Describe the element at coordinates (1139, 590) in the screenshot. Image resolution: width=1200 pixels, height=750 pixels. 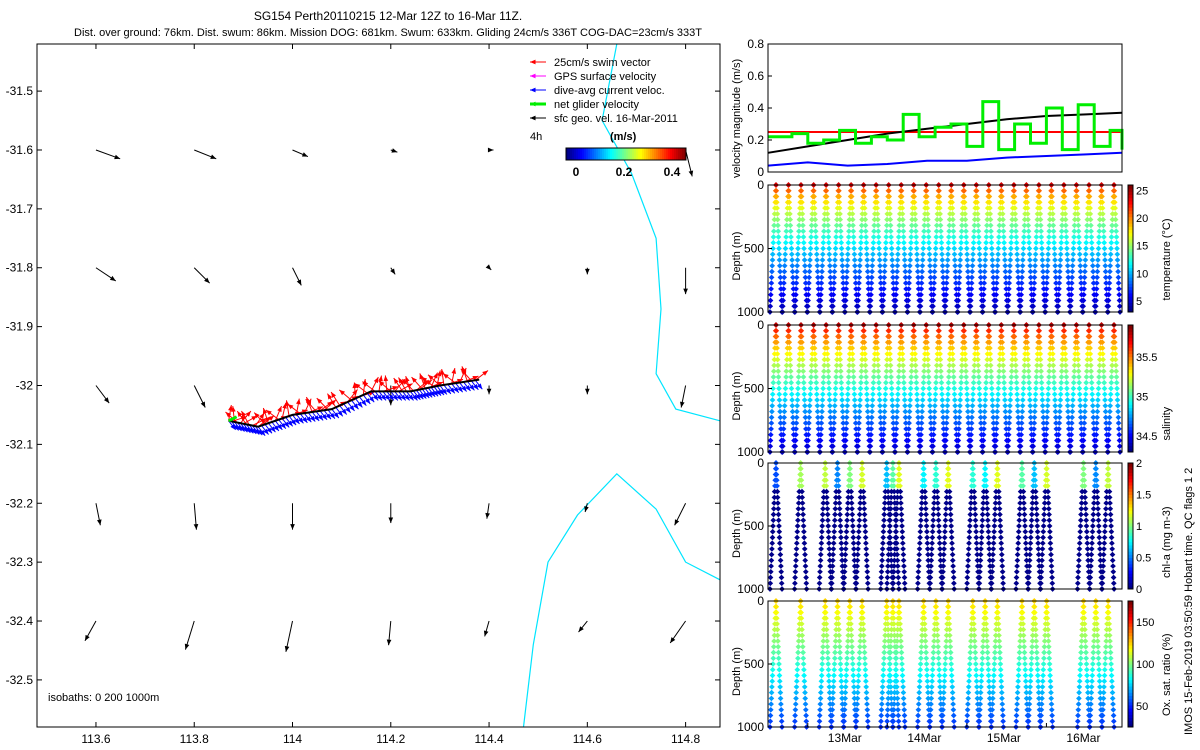
I see `colorbar-tick-label: 0` at that location.